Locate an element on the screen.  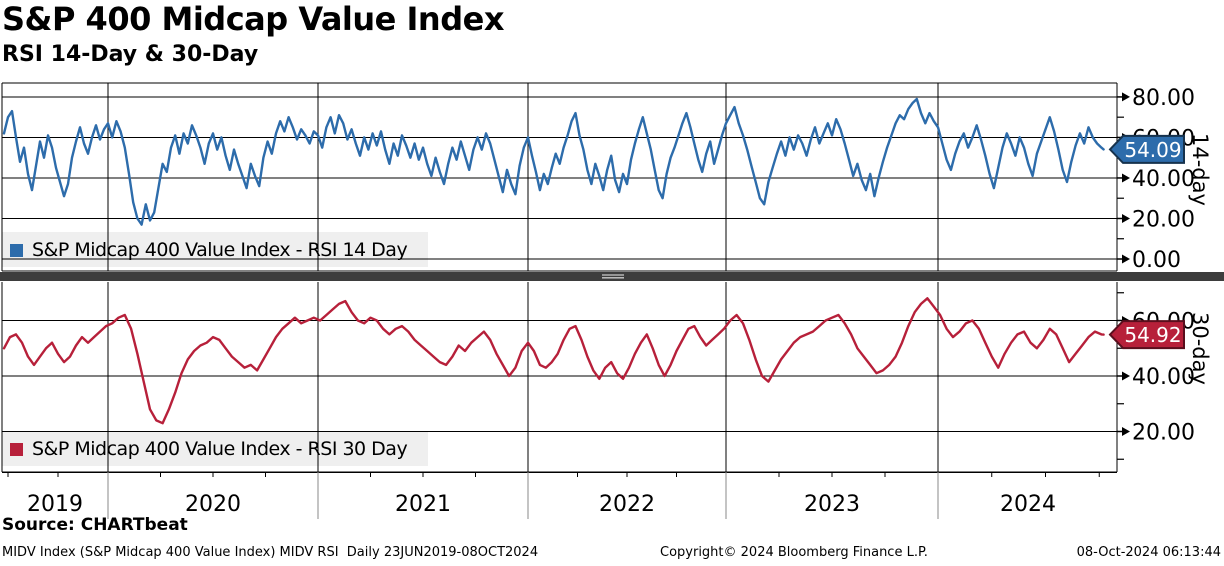
axis-title-30day: 30-day is located at coordinates (1200, 348).